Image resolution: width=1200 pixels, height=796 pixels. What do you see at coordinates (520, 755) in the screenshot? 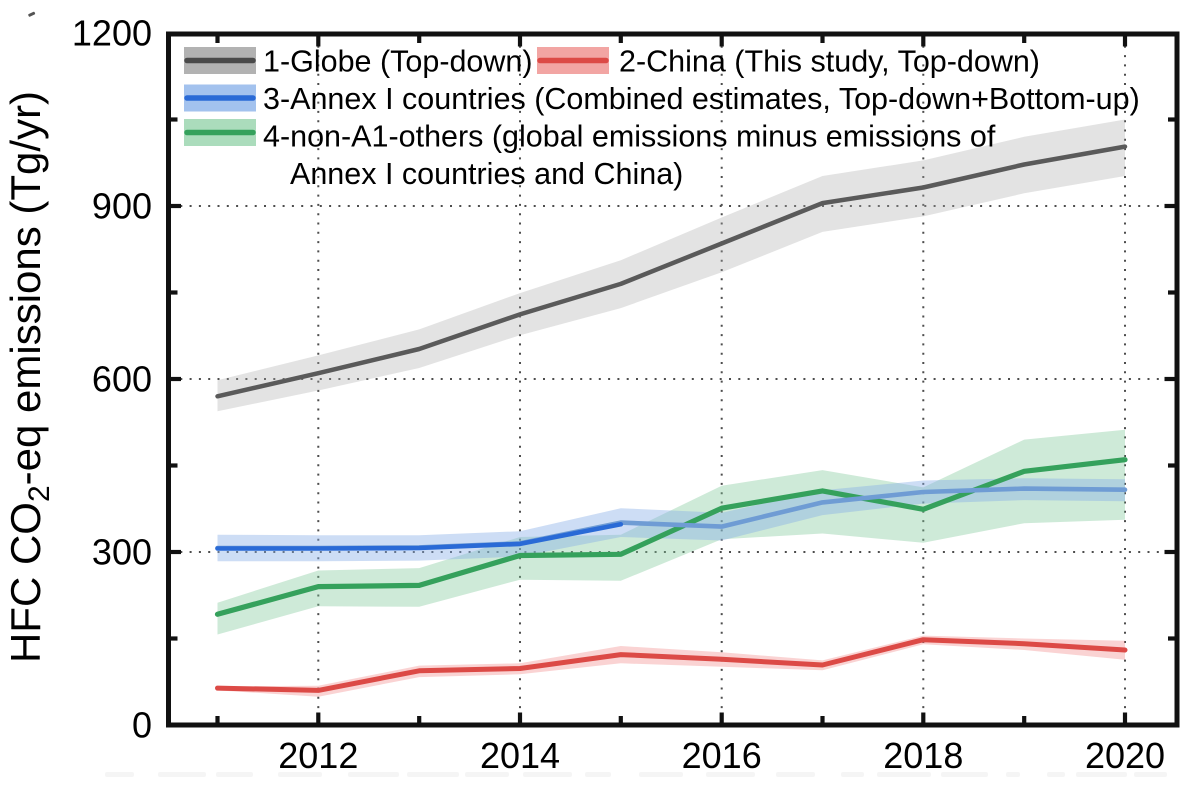
I see `svg-text: 2014` at bounding box center [520, 755].